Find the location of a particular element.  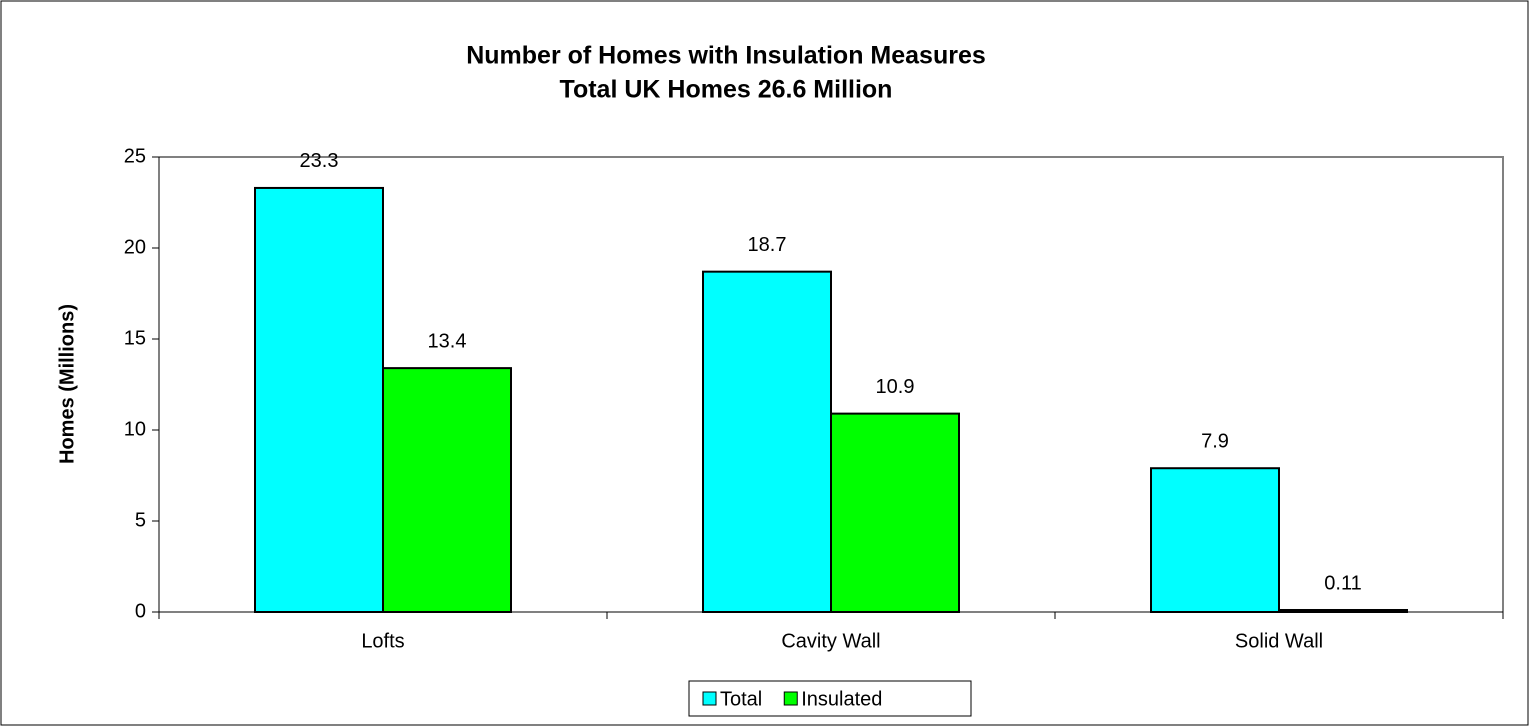

y-axis-title: Homes (Millions) is located at coordinates (67, 384).